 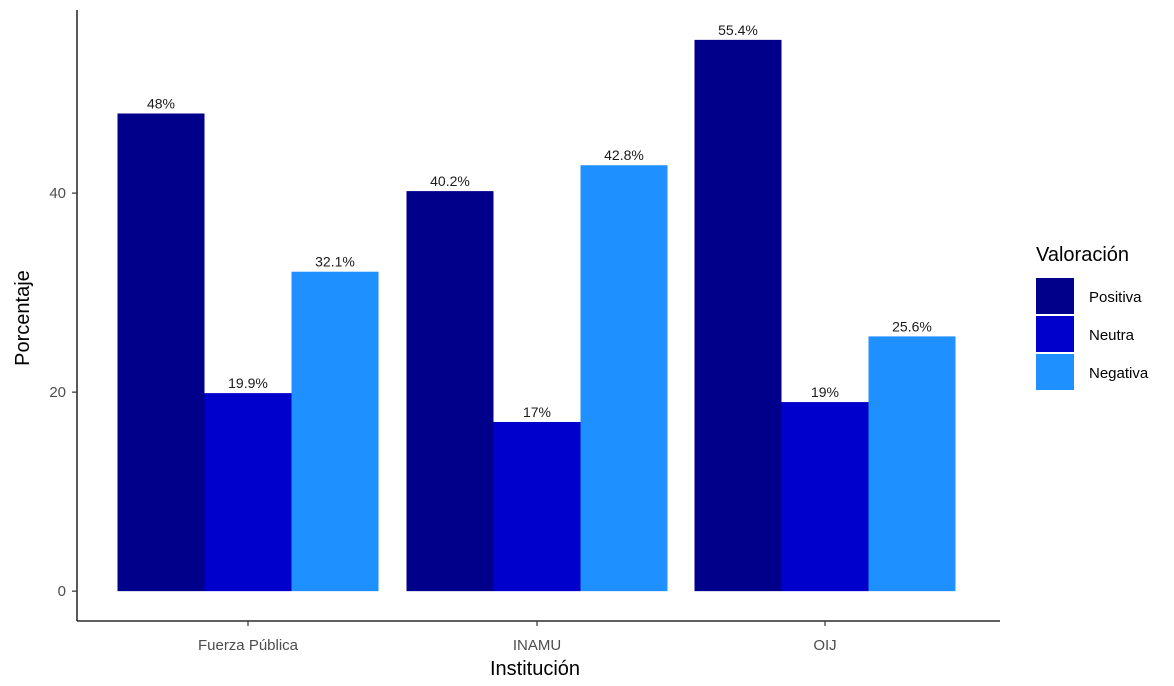 What do you see at coordinates (57, 193) in the screenshot?
I see `y-tick-label: 40` at bounding box center [57, 193].